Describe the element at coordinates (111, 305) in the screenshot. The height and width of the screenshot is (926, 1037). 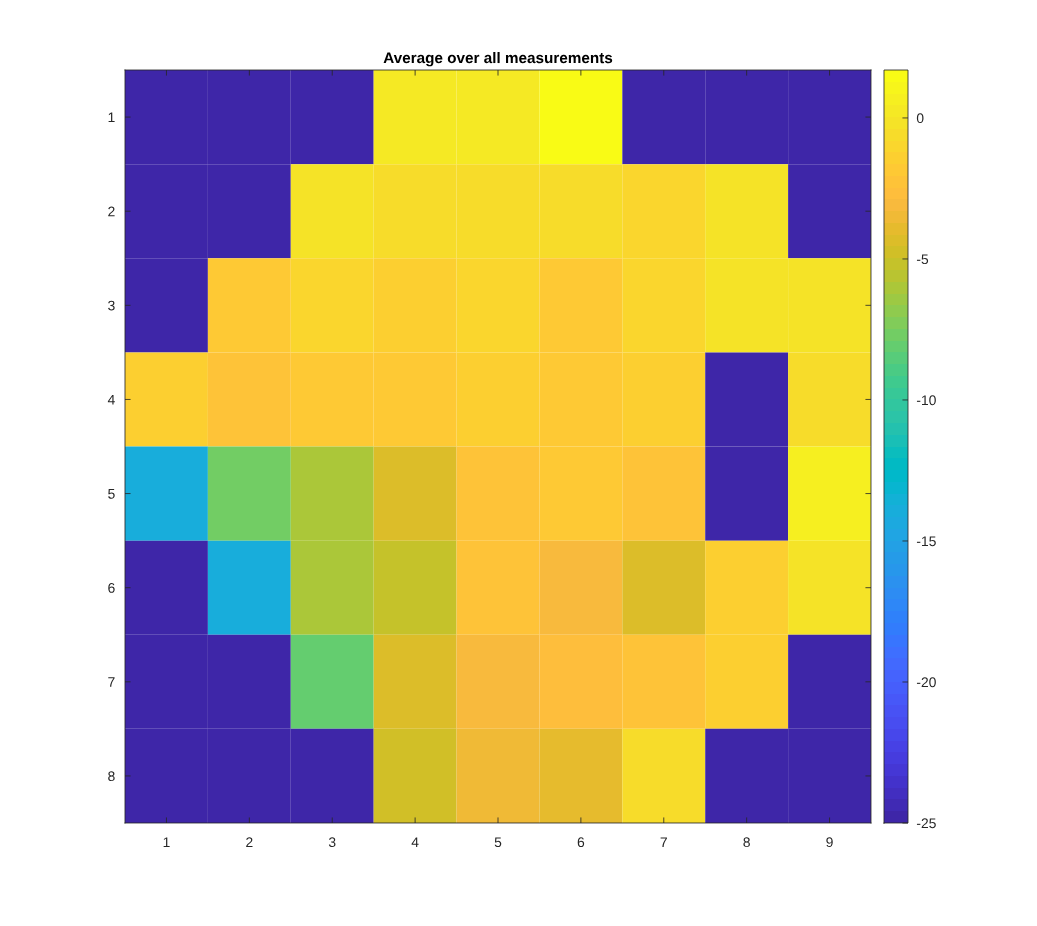
I see `y-tick-label: 3` at that location.